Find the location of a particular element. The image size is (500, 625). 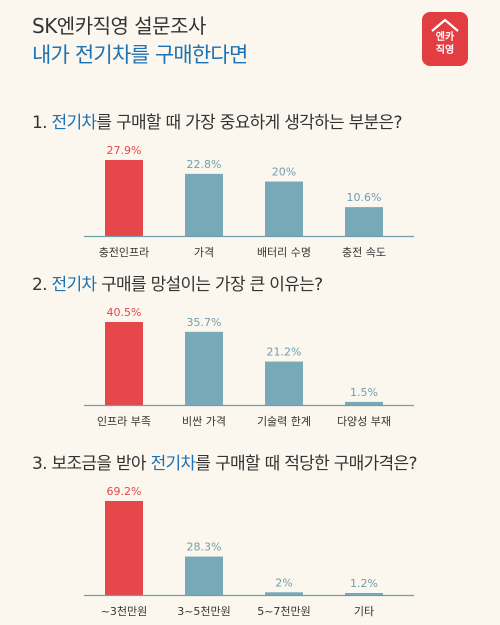

bar-chart-3: 69.2% ~3천만원 28.3% 3~5천만원 2% 5~7천만원 1.2% 기타 is located at coordinates (249, 551).